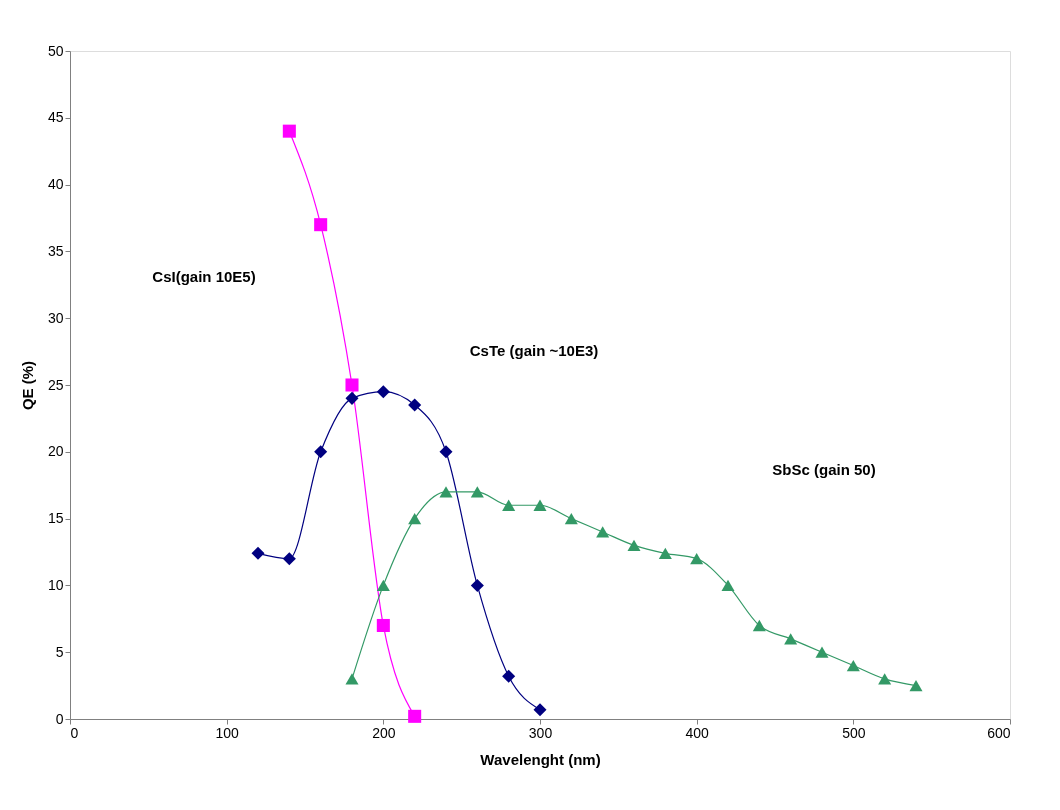 This screenshot has width=1060, height=810. What do you see at coordinates (55, 250) in the screenshot?
I see `y-tick-label: 35` at bounding box center [55, 250].